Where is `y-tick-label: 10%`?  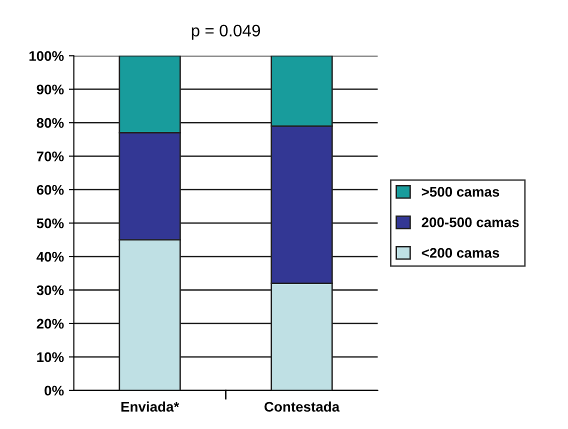 y-tick-label: 10% is located at coordinates (50, 357).